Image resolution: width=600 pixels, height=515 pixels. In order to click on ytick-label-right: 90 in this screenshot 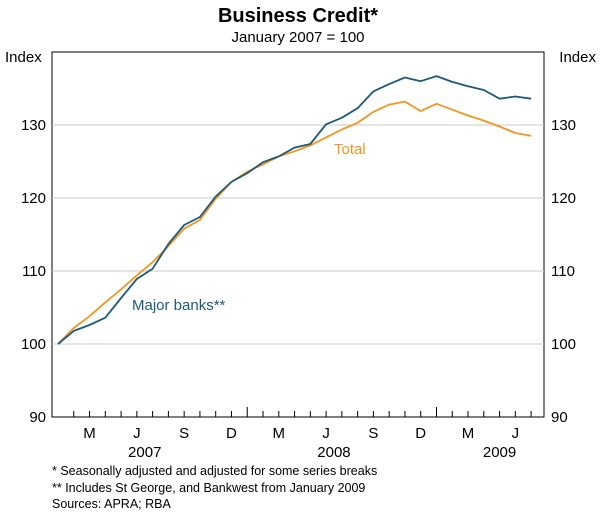, I will do `click(559, 417)`.